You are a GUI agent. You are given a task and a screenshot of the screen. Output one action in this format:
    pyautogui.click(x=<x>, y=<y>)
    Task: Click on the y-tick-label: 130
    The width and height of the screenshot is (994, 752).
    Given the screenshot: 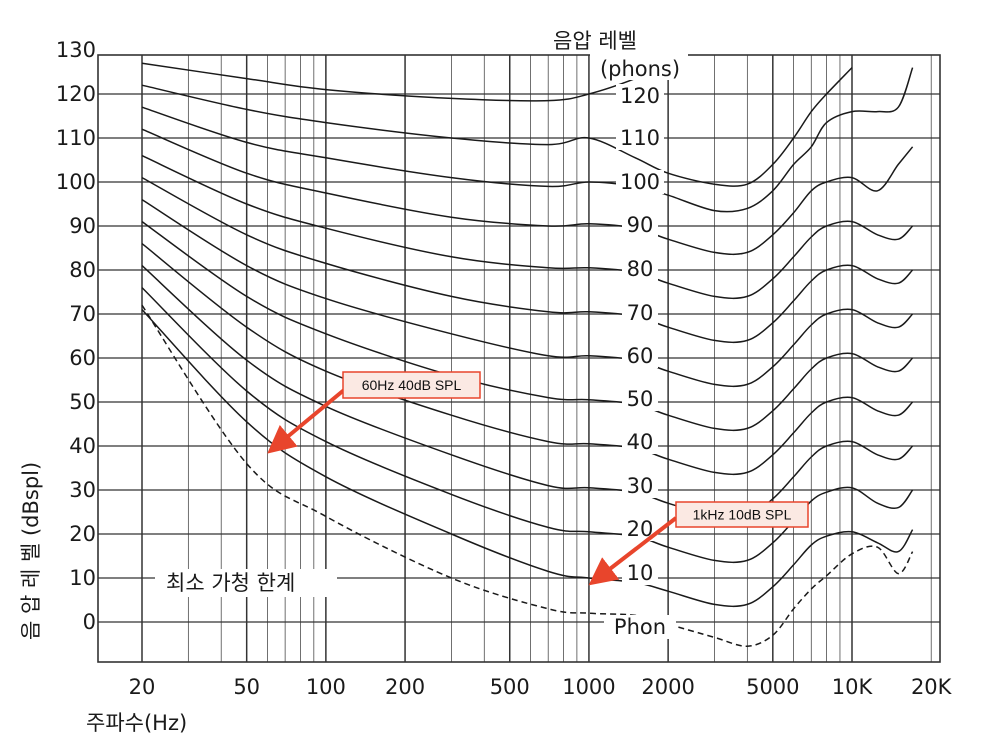 What is the action you would take?
    pyautogui.click(x=76, y=50)
    